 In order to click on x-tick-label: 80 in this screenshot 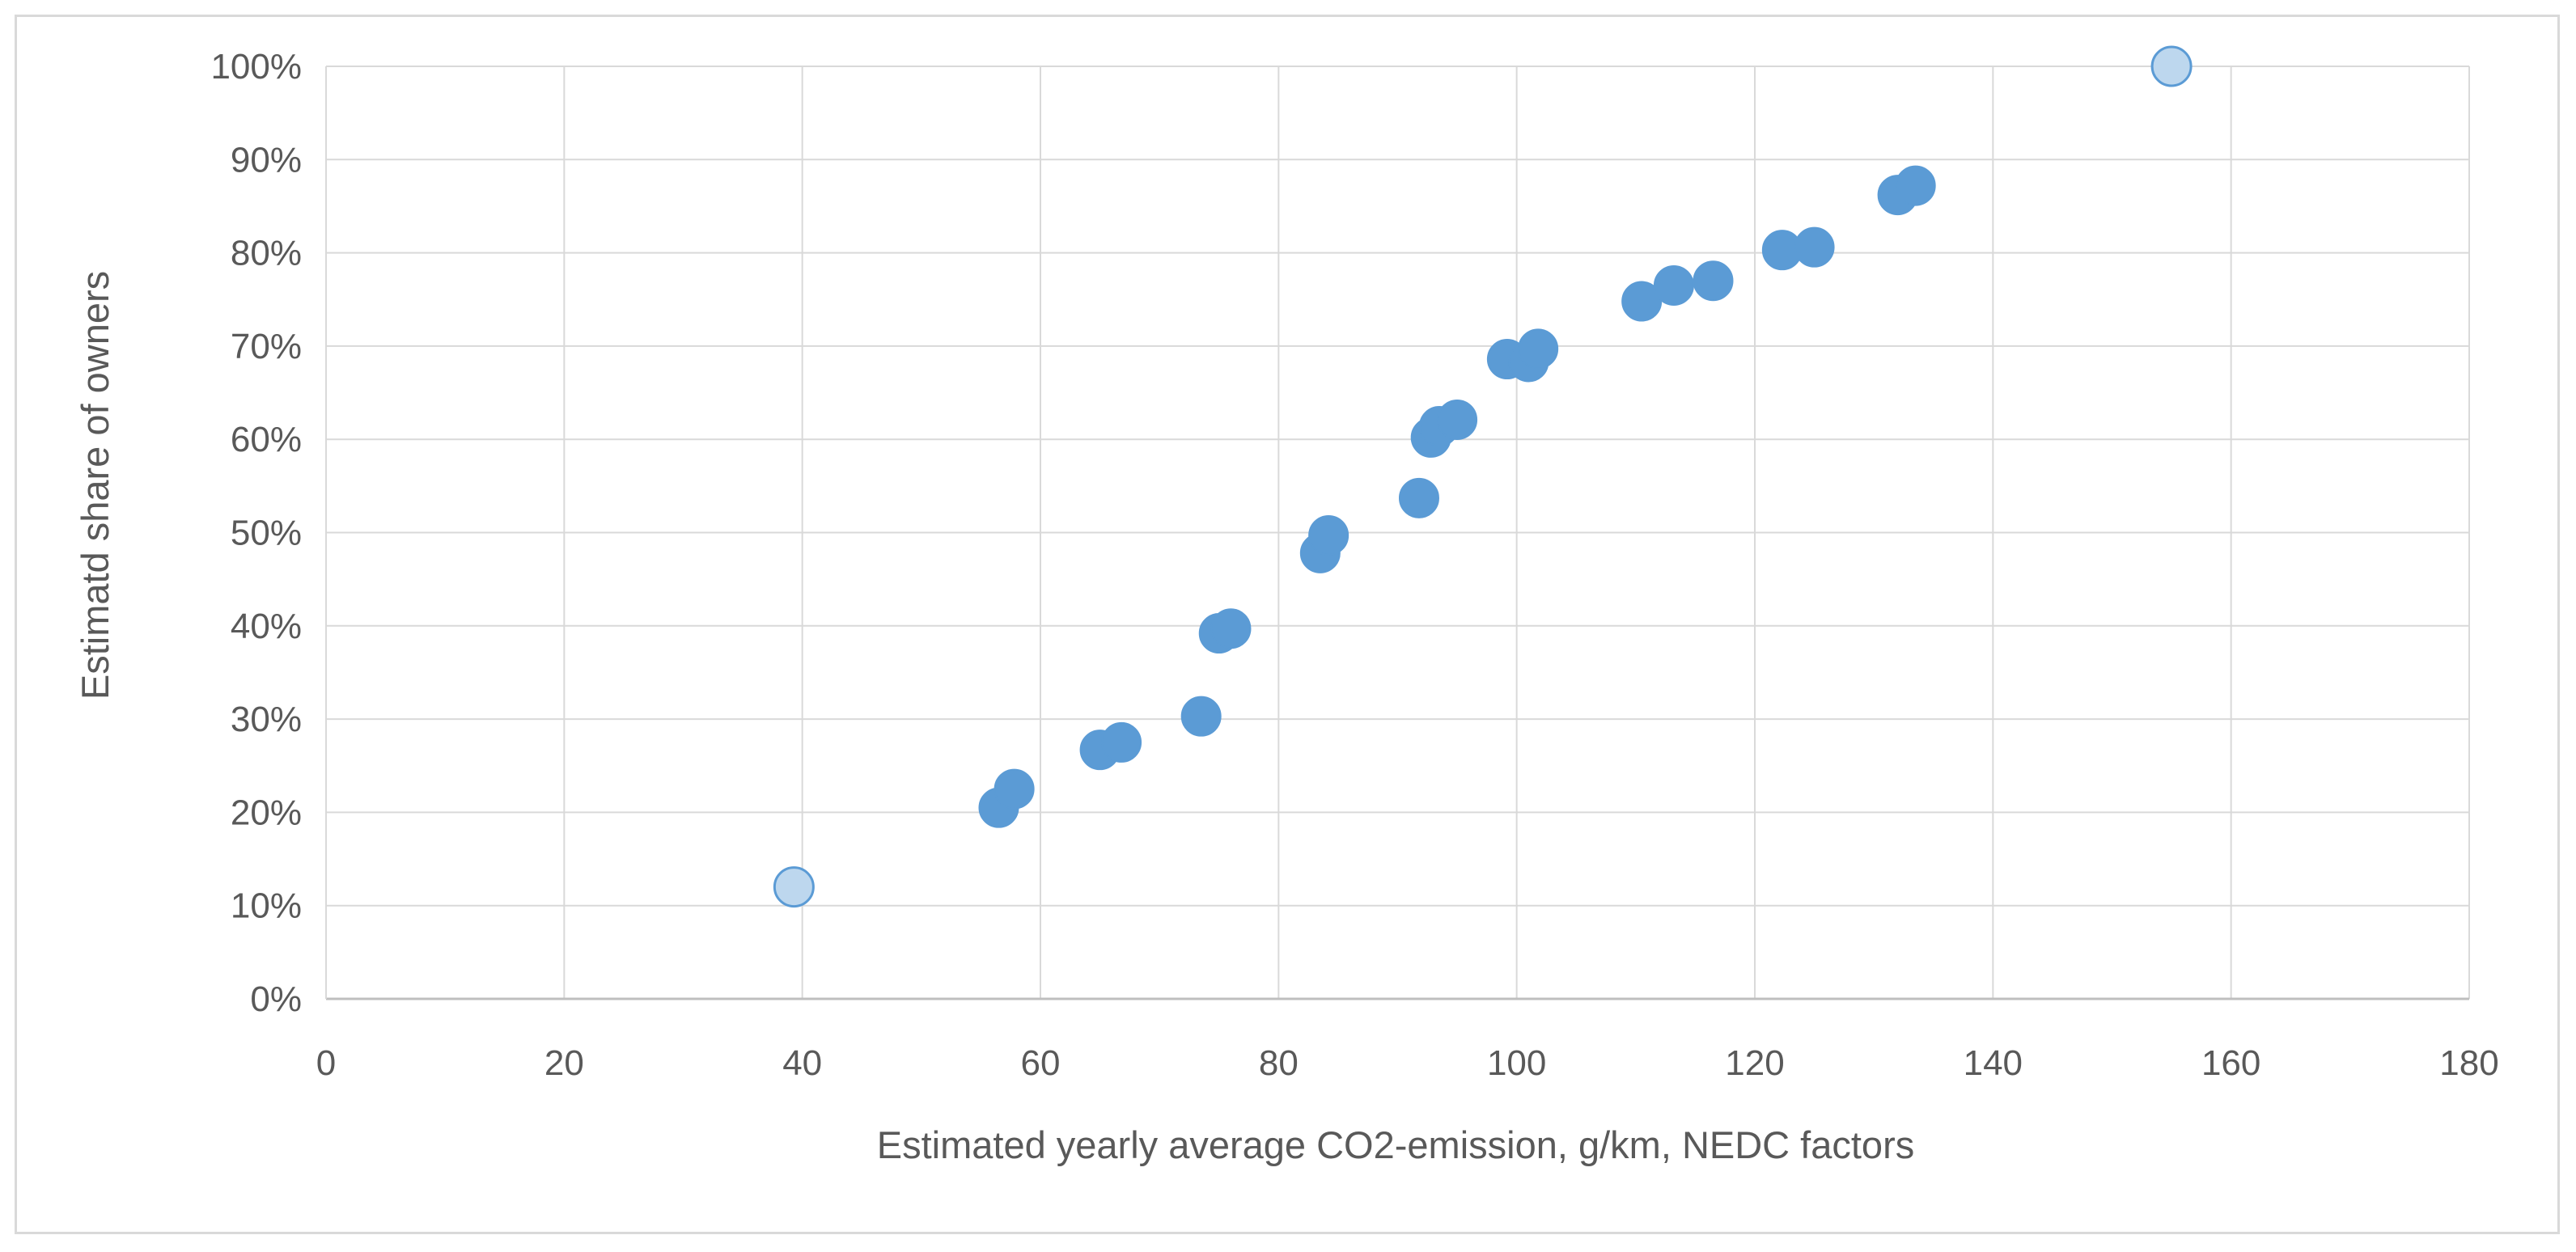, I will do `click(1279, 1063)`.